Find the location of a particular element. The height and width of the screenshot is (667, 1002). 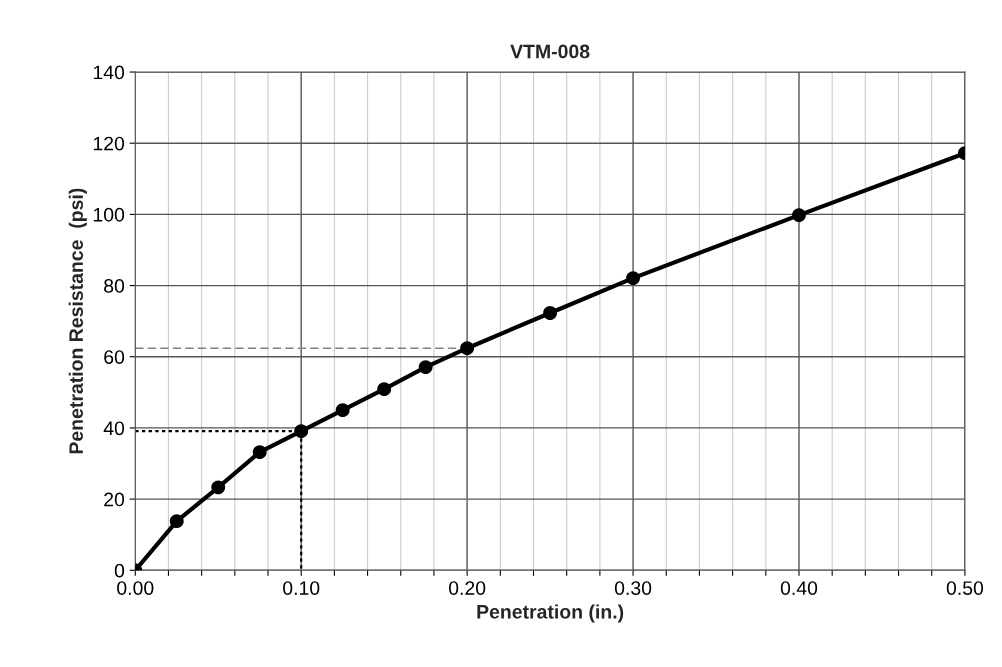

x-axis-title: Penetration (in.) is located at coordinates (550, 613).